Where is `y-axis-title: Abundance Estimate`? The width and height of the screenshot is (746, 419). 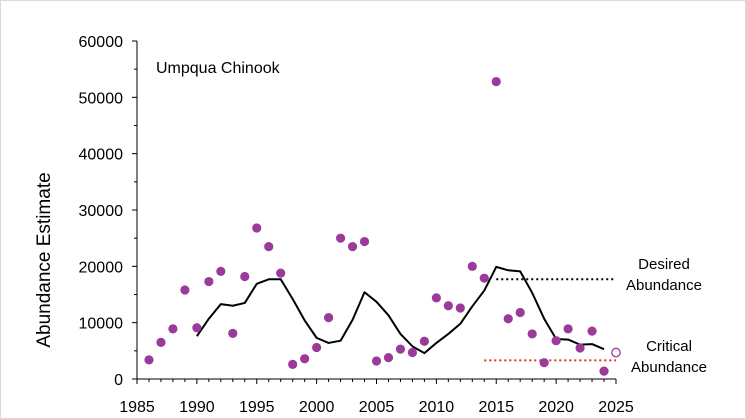
y-axis-title: Abundance Estimate is located at coordinates (44, 259).